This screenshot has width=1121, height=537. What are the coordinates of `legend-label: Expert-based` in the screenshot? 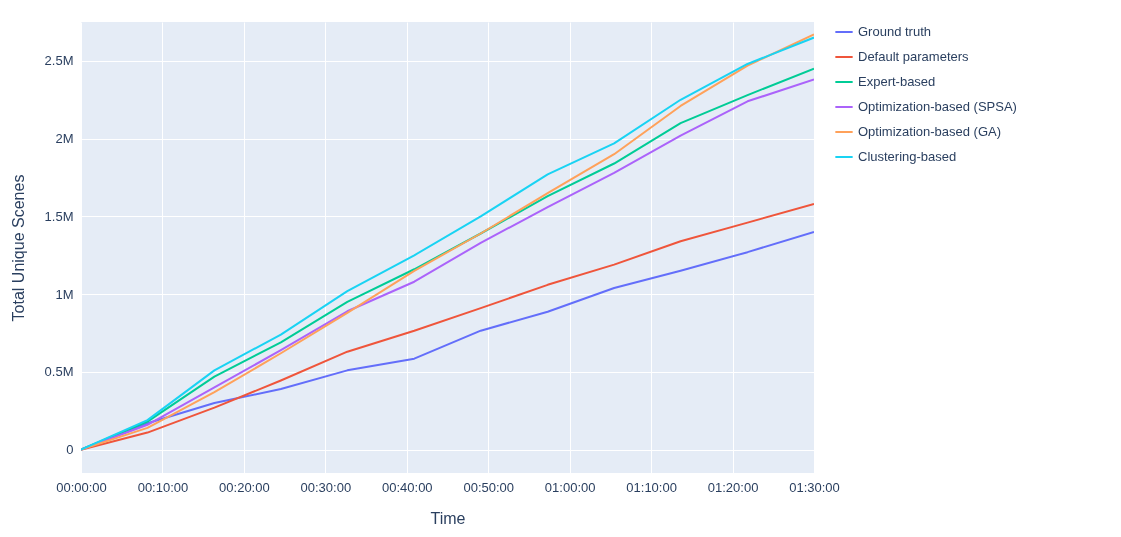 It's located at (897, 81).